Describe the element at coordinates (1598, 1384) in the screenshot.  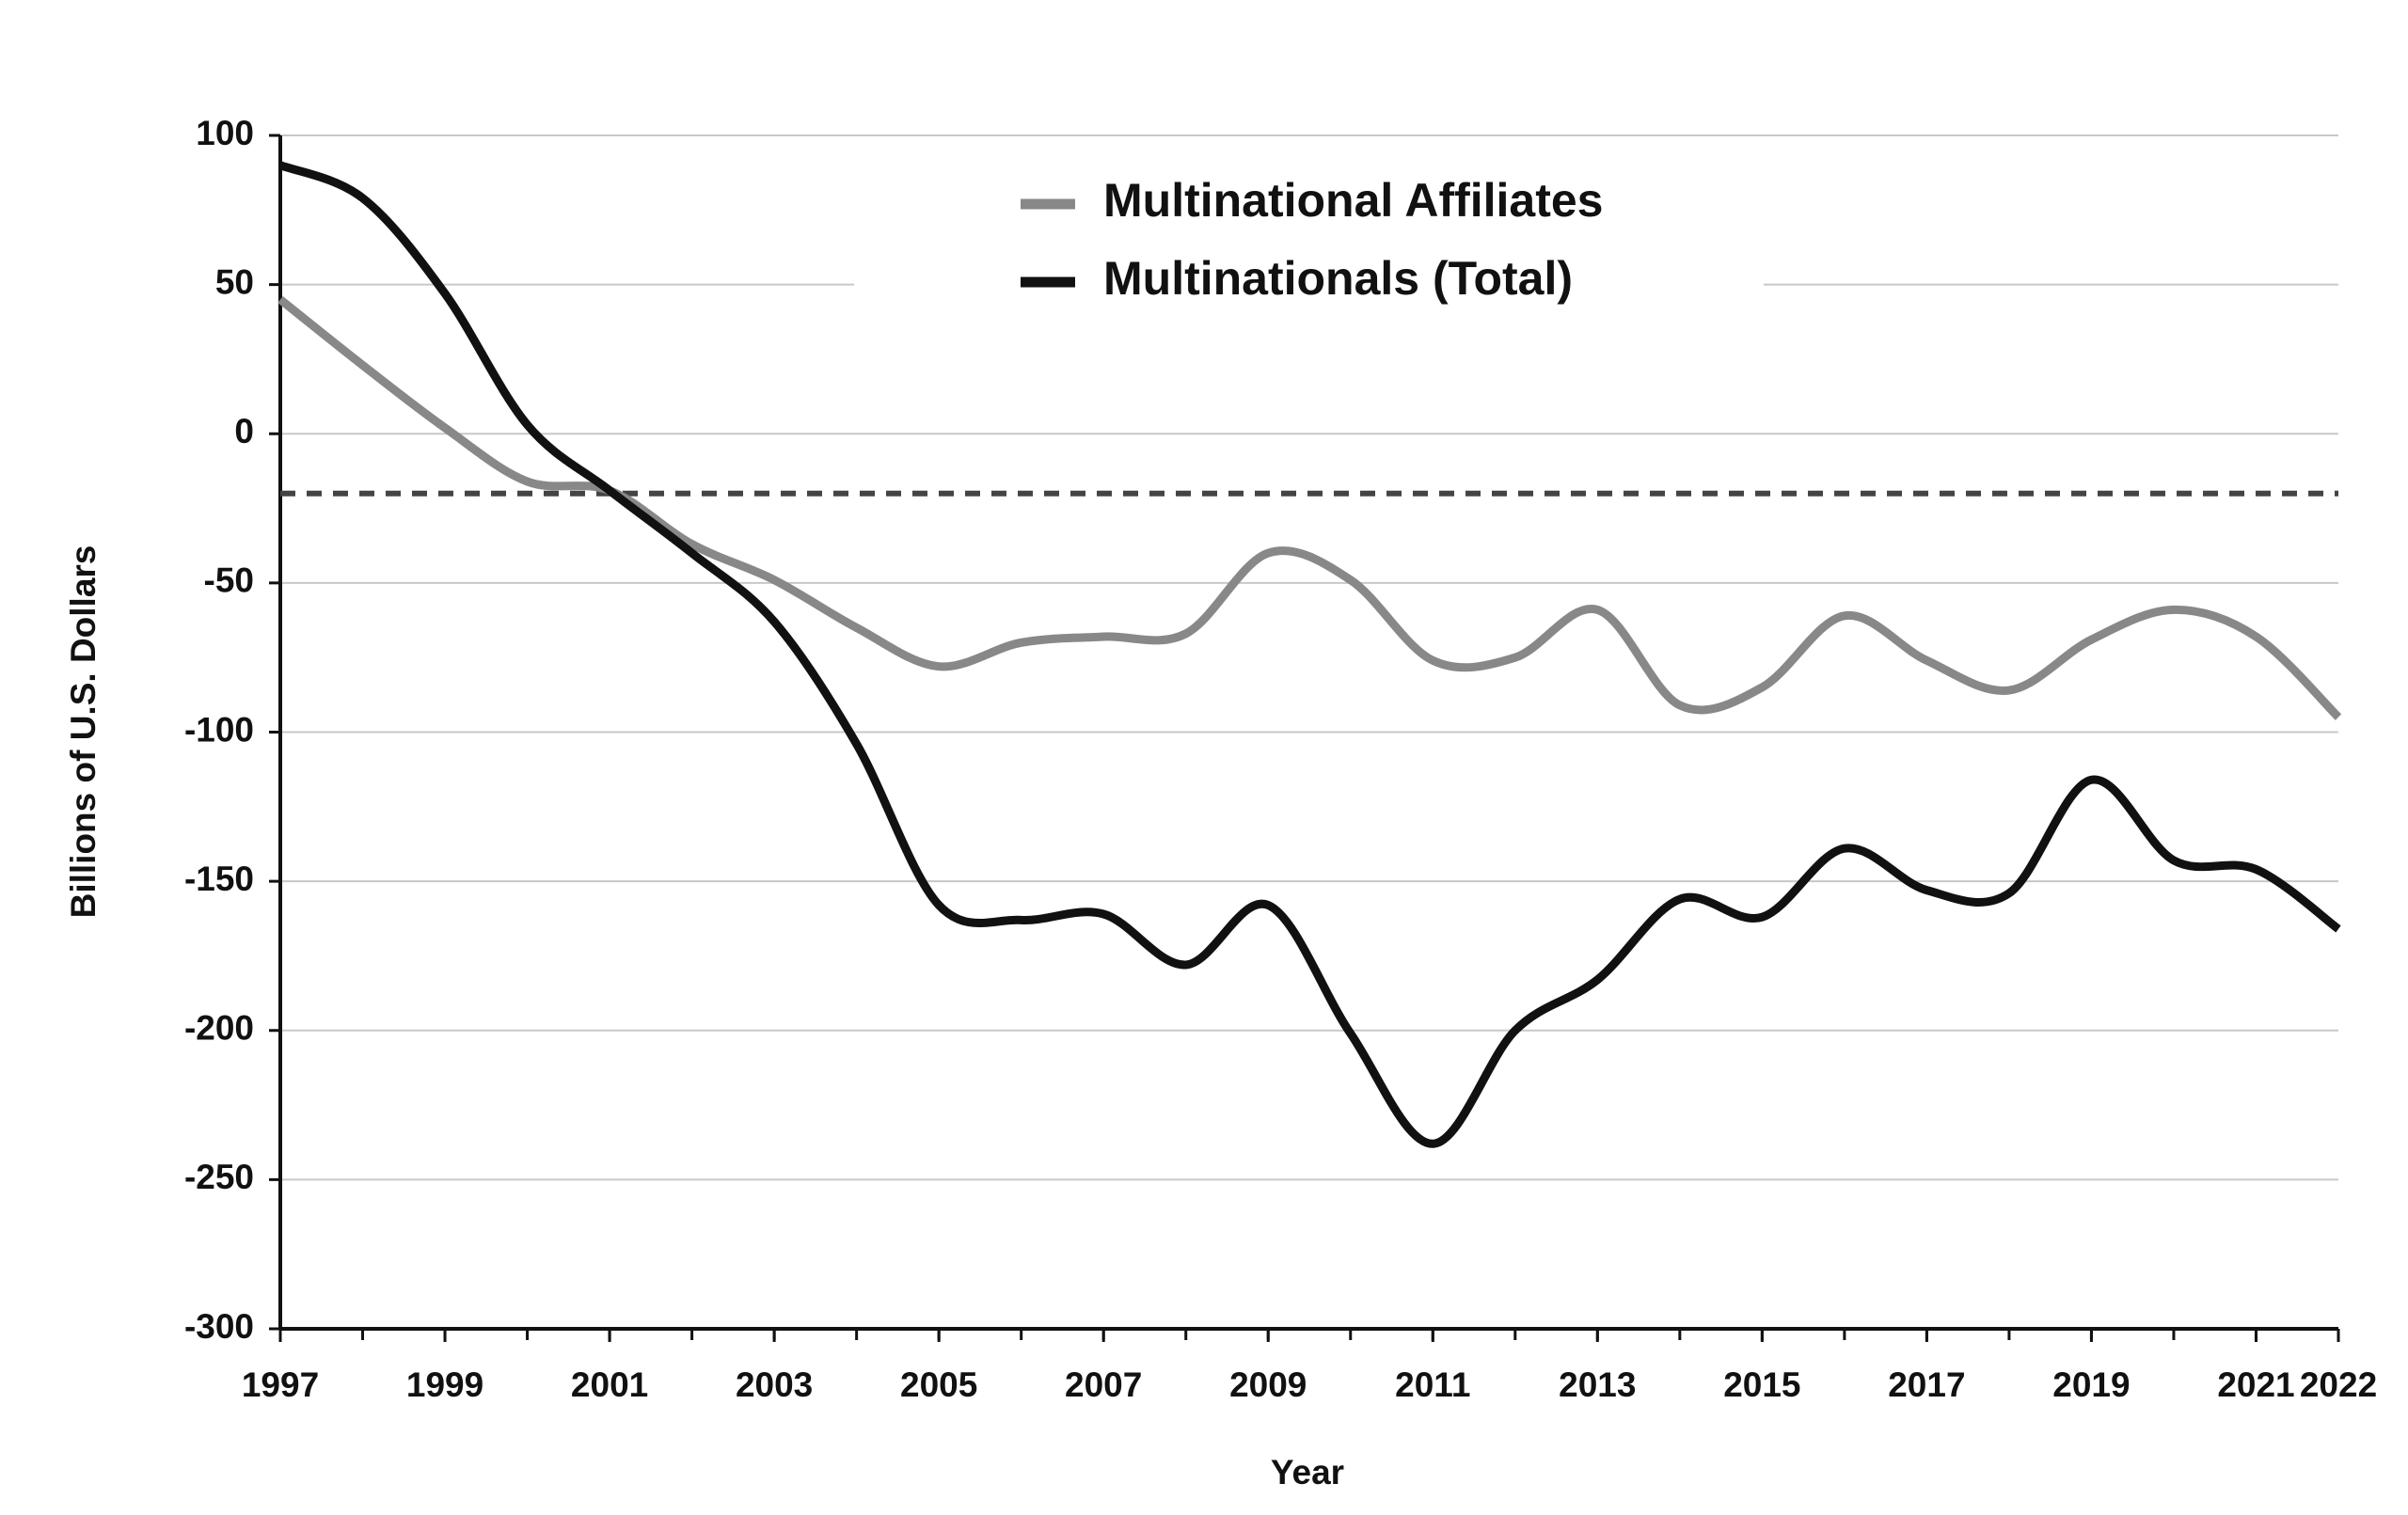
I see `x-tick-label: 2013` at that location.